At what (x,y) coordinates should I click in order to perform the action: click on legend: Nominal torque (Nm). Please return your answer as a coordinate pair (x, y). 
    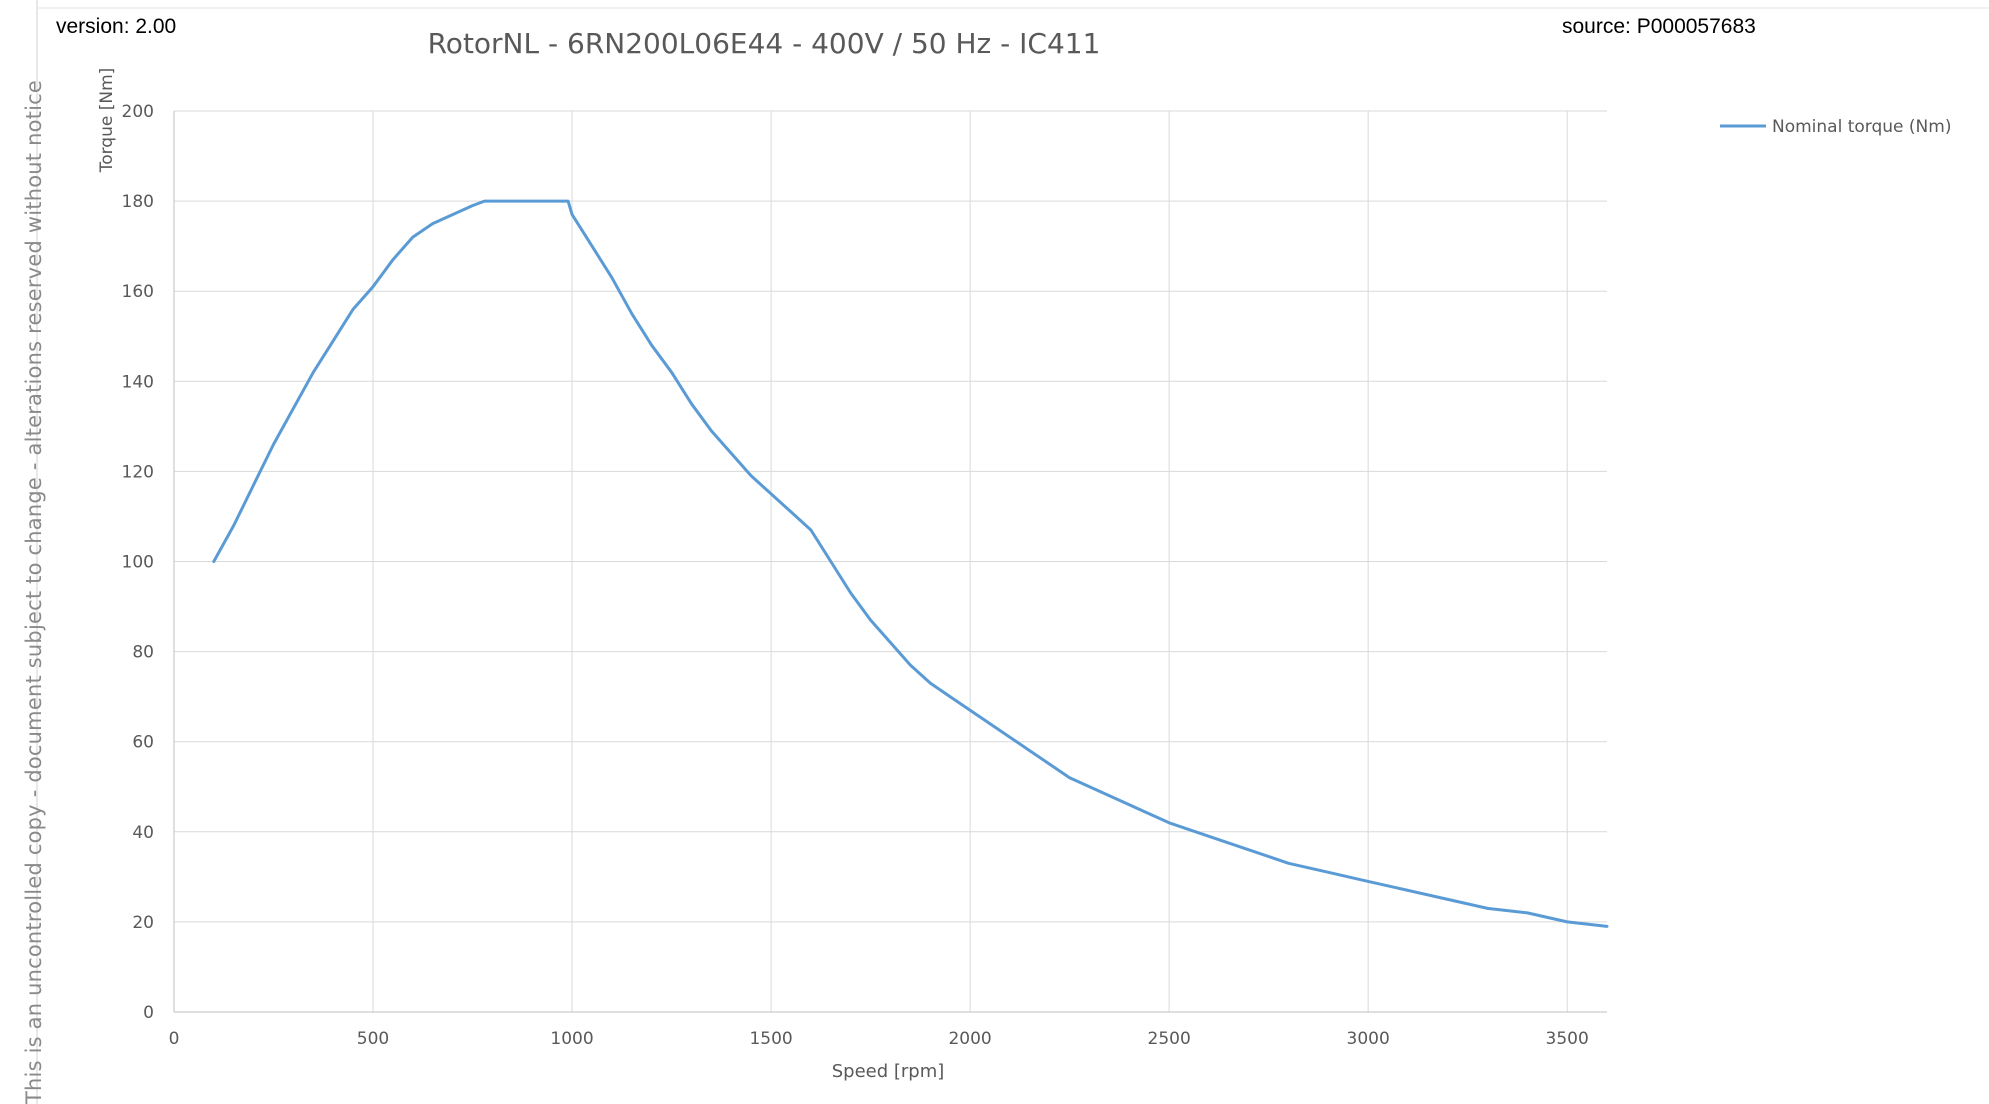
    Looking at the image, I should click on (1835, 127).